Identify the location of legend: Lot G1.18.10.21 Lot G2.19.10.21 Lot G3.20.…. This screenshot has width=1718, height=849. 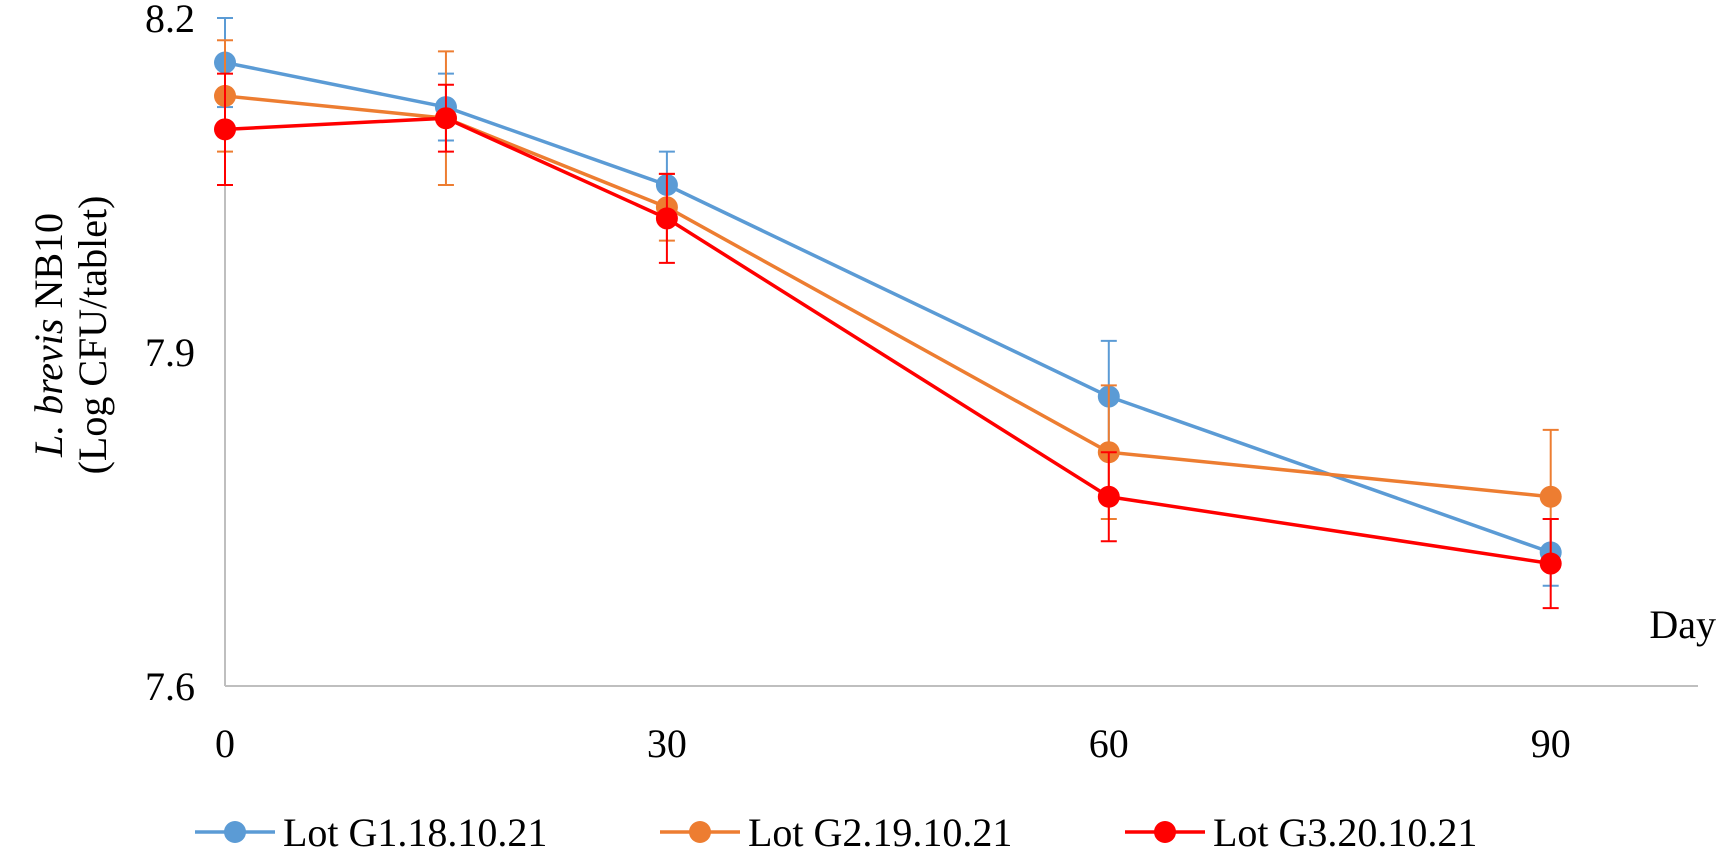
(836, 829).